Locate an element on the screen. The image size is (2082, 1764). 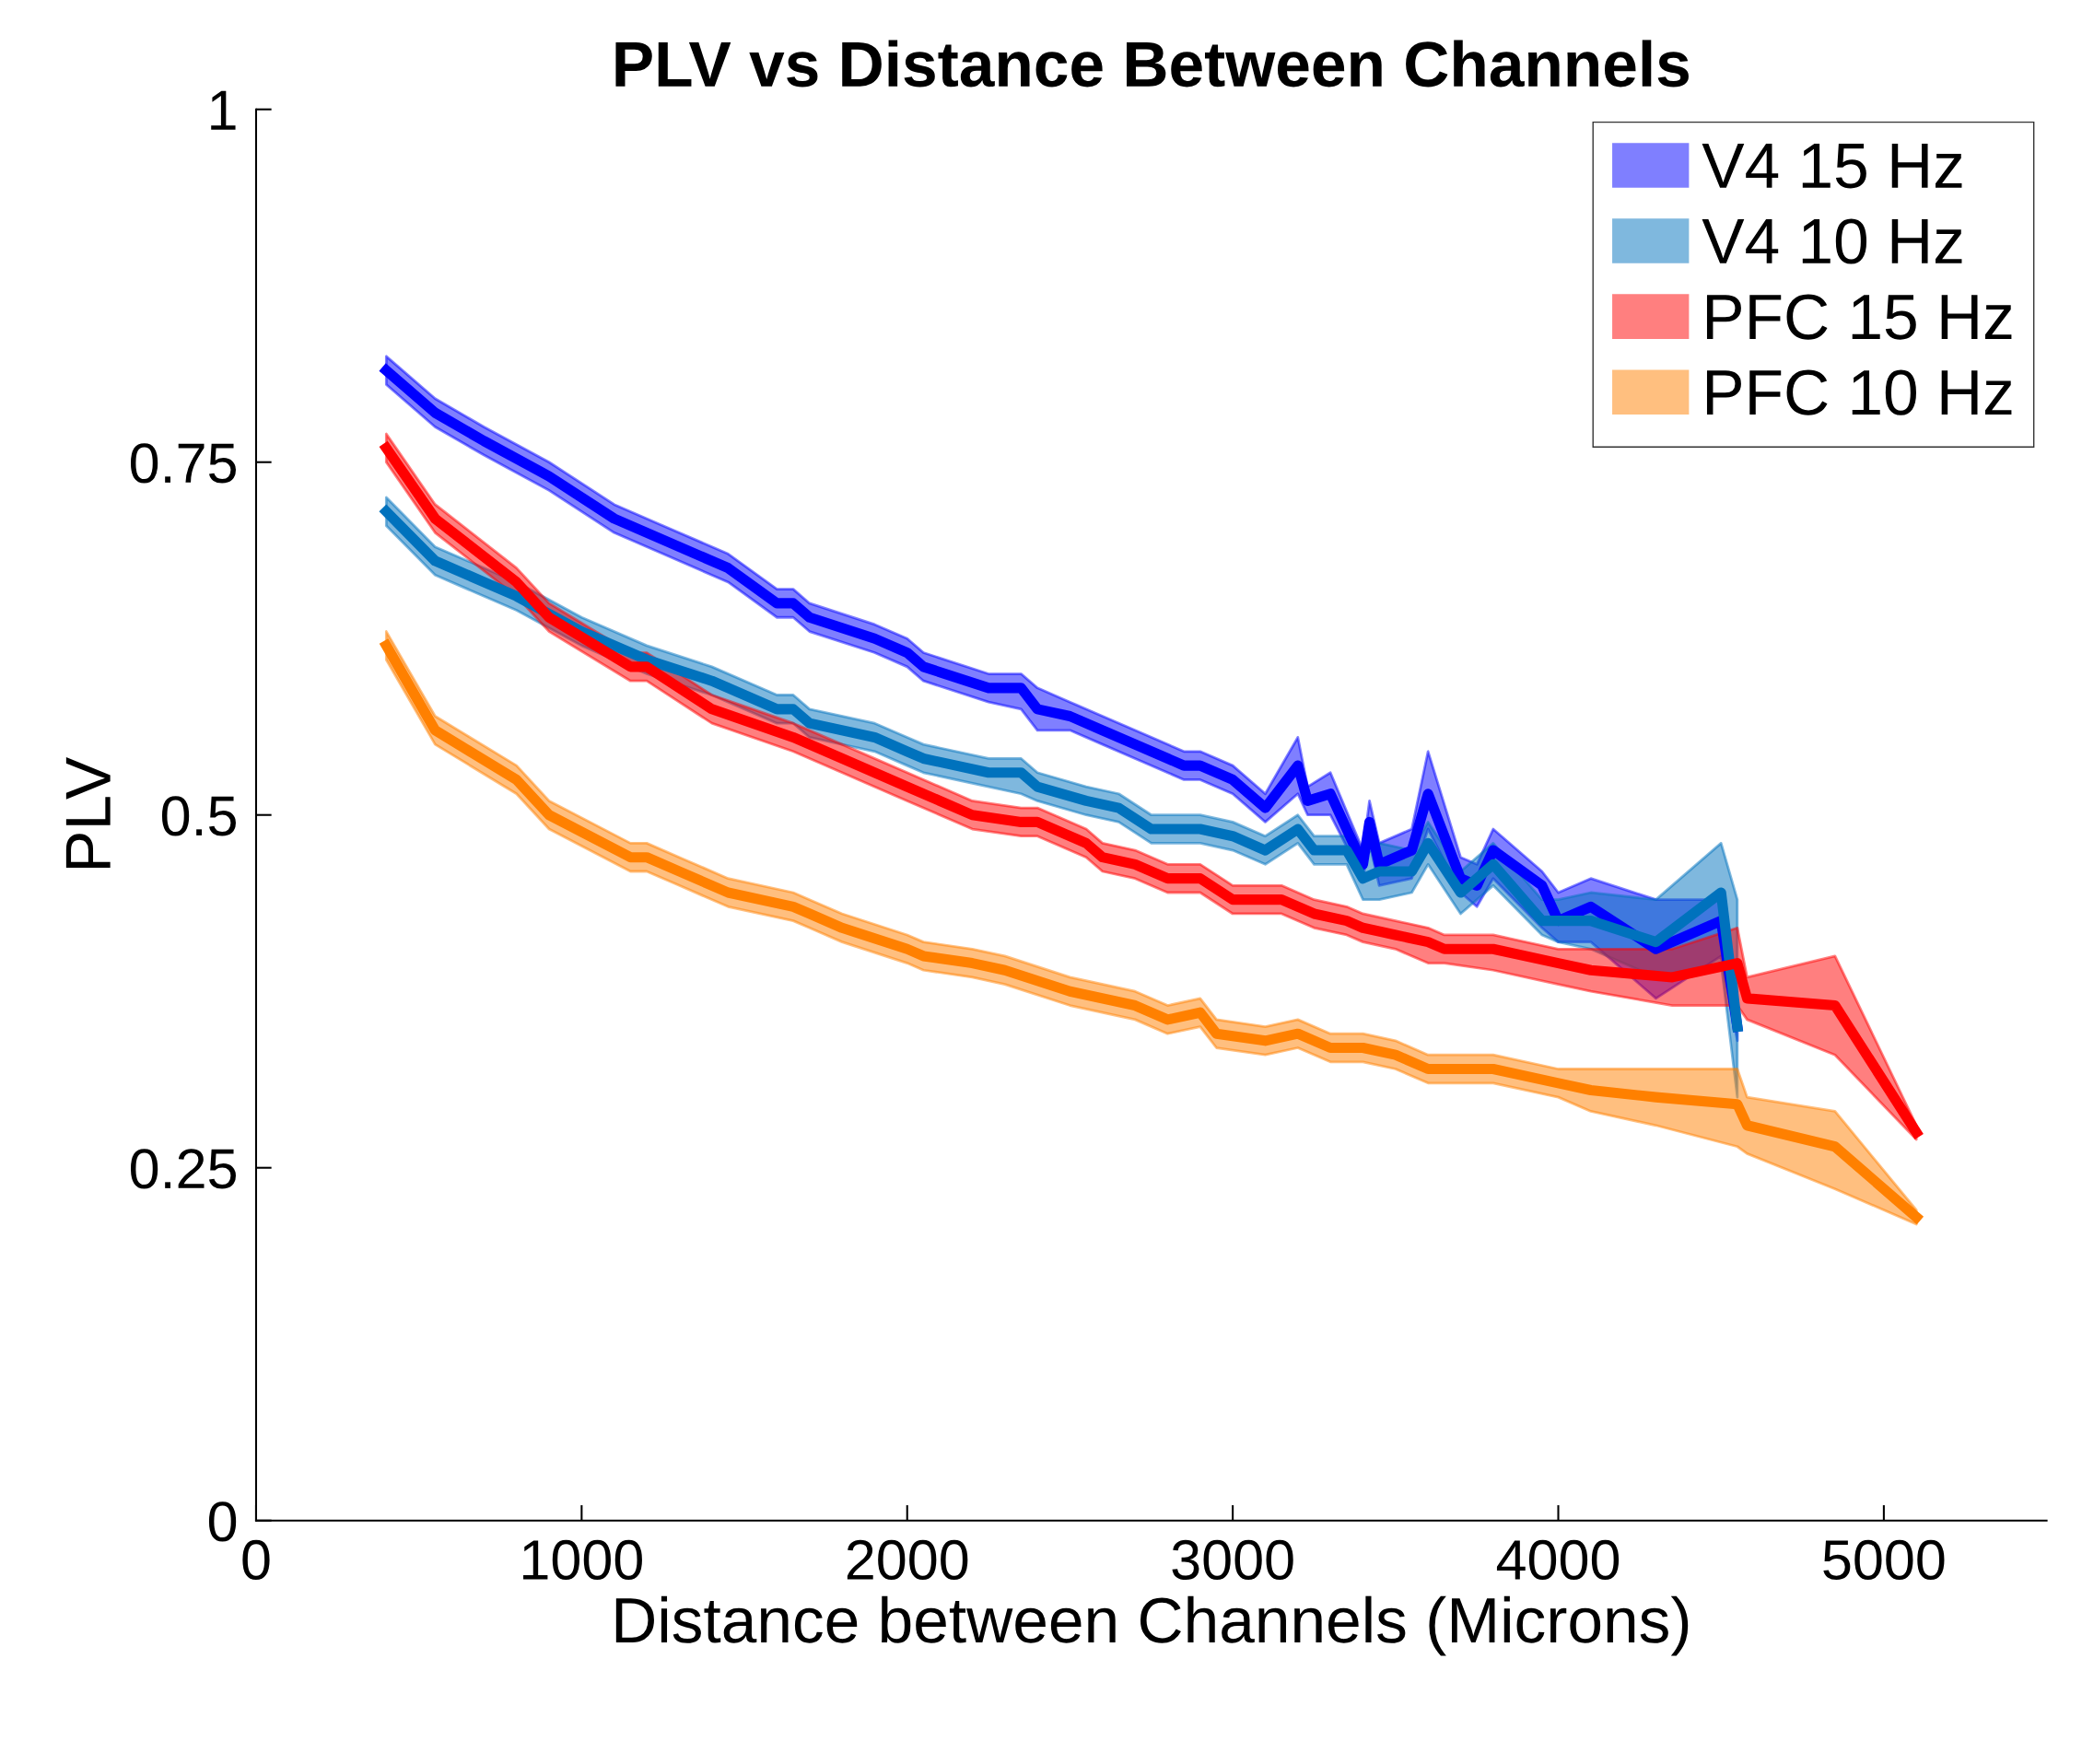
legend-label: PFC 15 Hz is located at coordinates (1859, 317).